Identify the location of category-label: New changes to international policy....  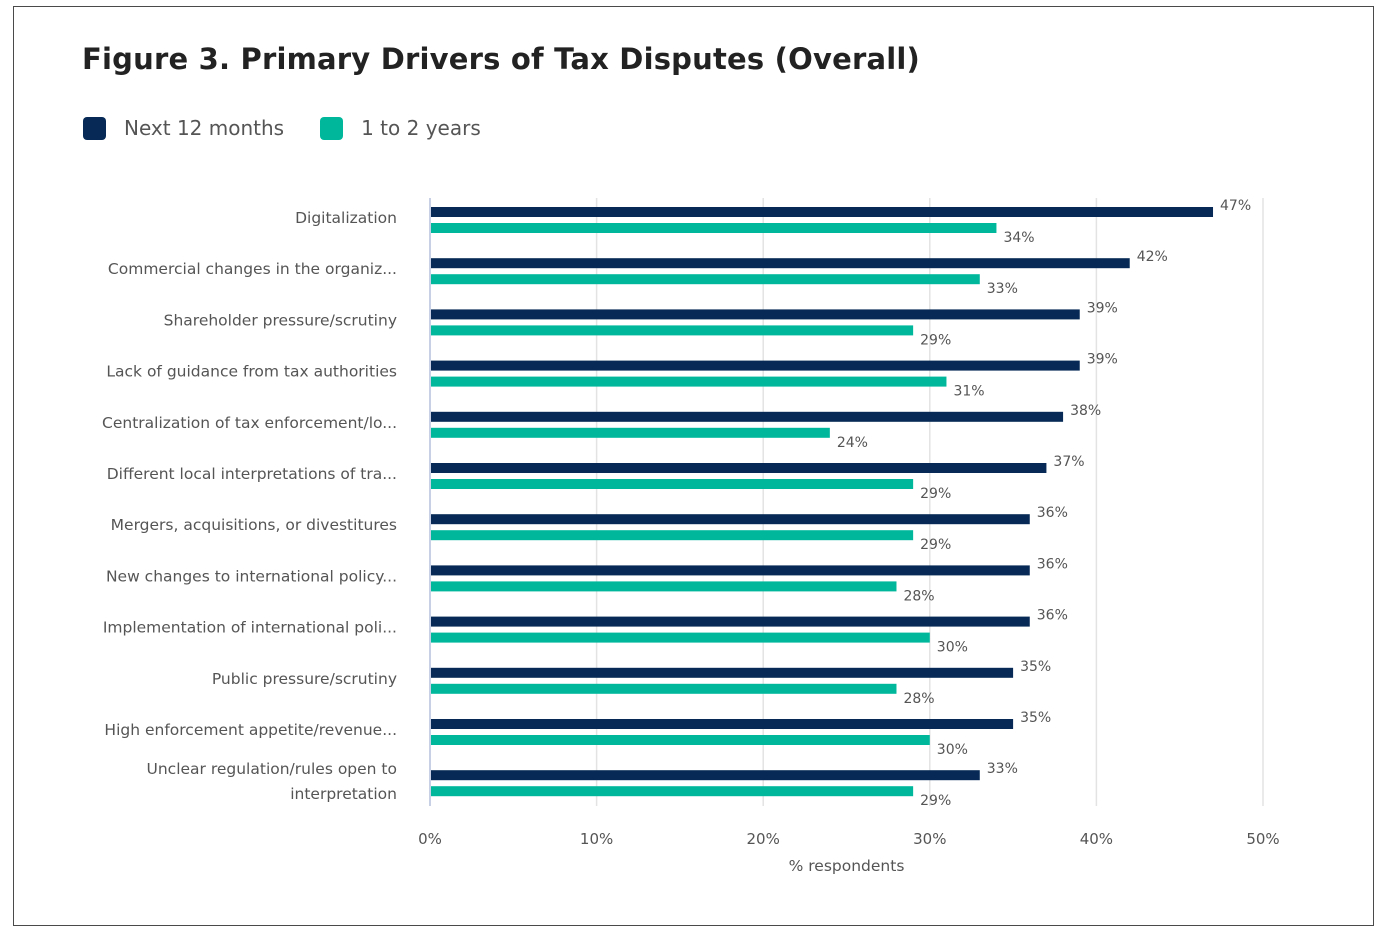
(251, 576).